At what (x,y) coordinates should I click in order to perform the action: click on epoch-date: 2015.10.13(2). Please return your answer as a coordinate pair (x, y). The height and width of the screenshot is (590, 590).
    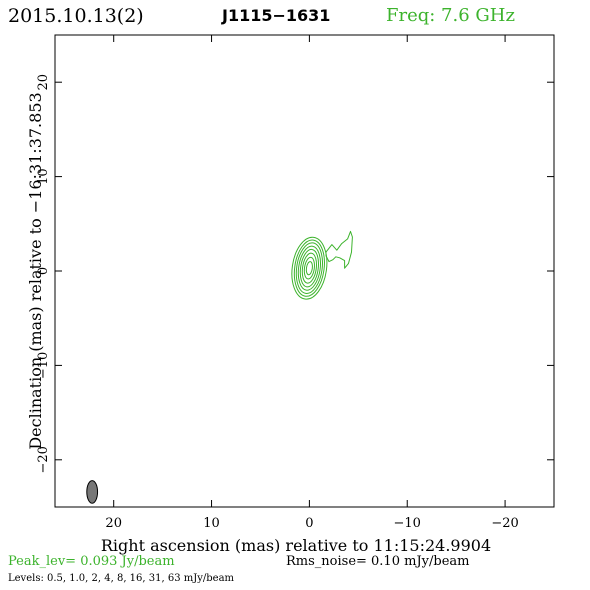
    Looking at the image, I should click on (76, 16).